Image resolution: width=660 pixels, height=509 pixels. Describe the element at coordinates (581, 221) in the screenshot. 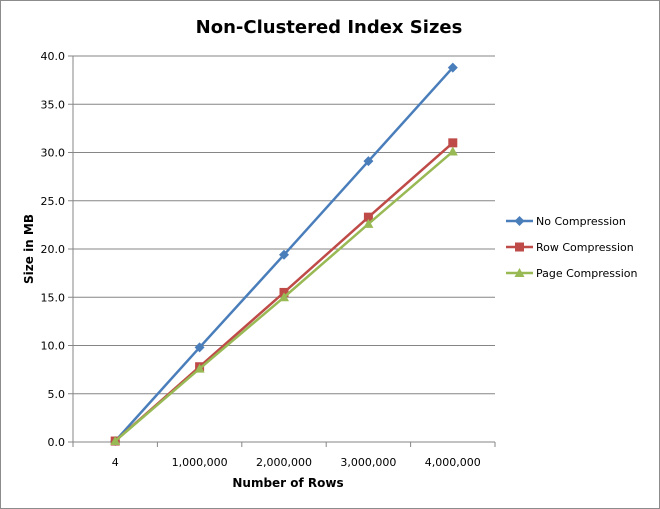

I see `legend-label: No Compression` at that location.